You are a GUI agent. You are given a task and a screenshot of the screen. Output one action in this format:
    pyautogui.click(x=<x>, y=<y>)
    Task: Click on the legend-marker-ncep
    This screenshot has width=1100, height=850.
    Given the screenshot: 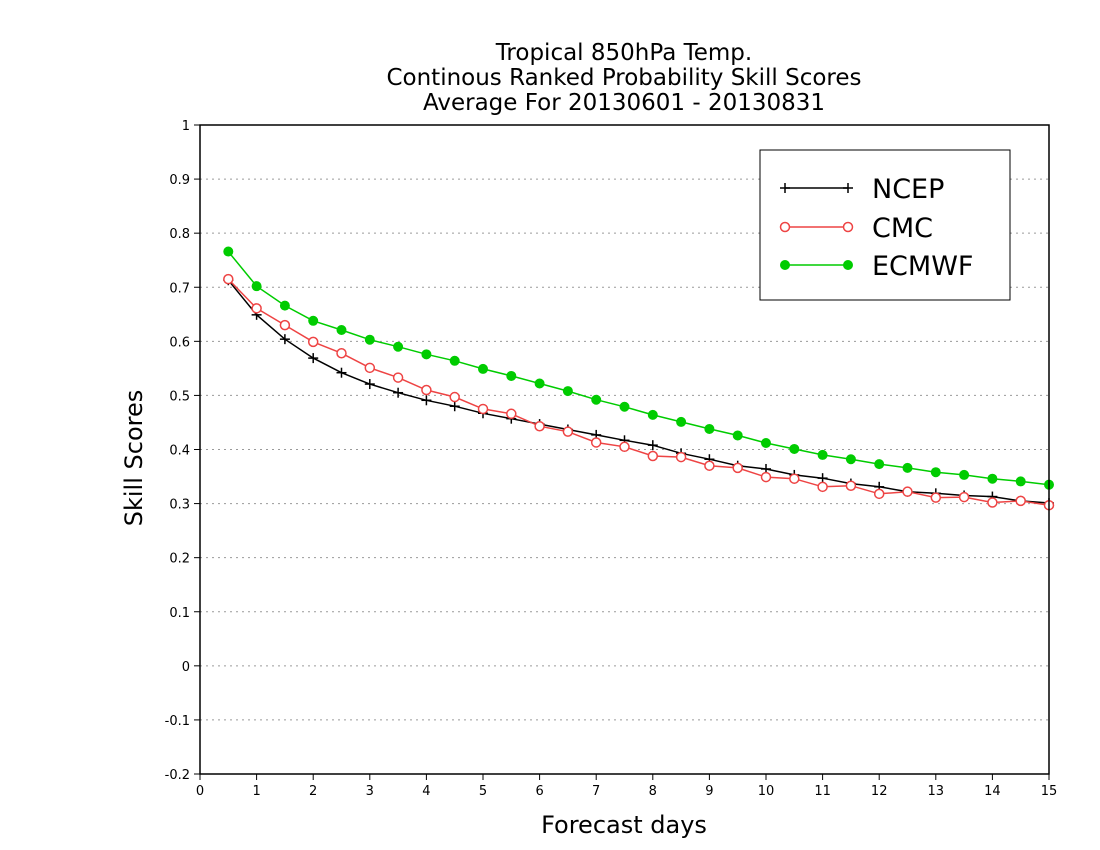 What is the action you would take?
    pyautogui.click(x=848, y=188)
    